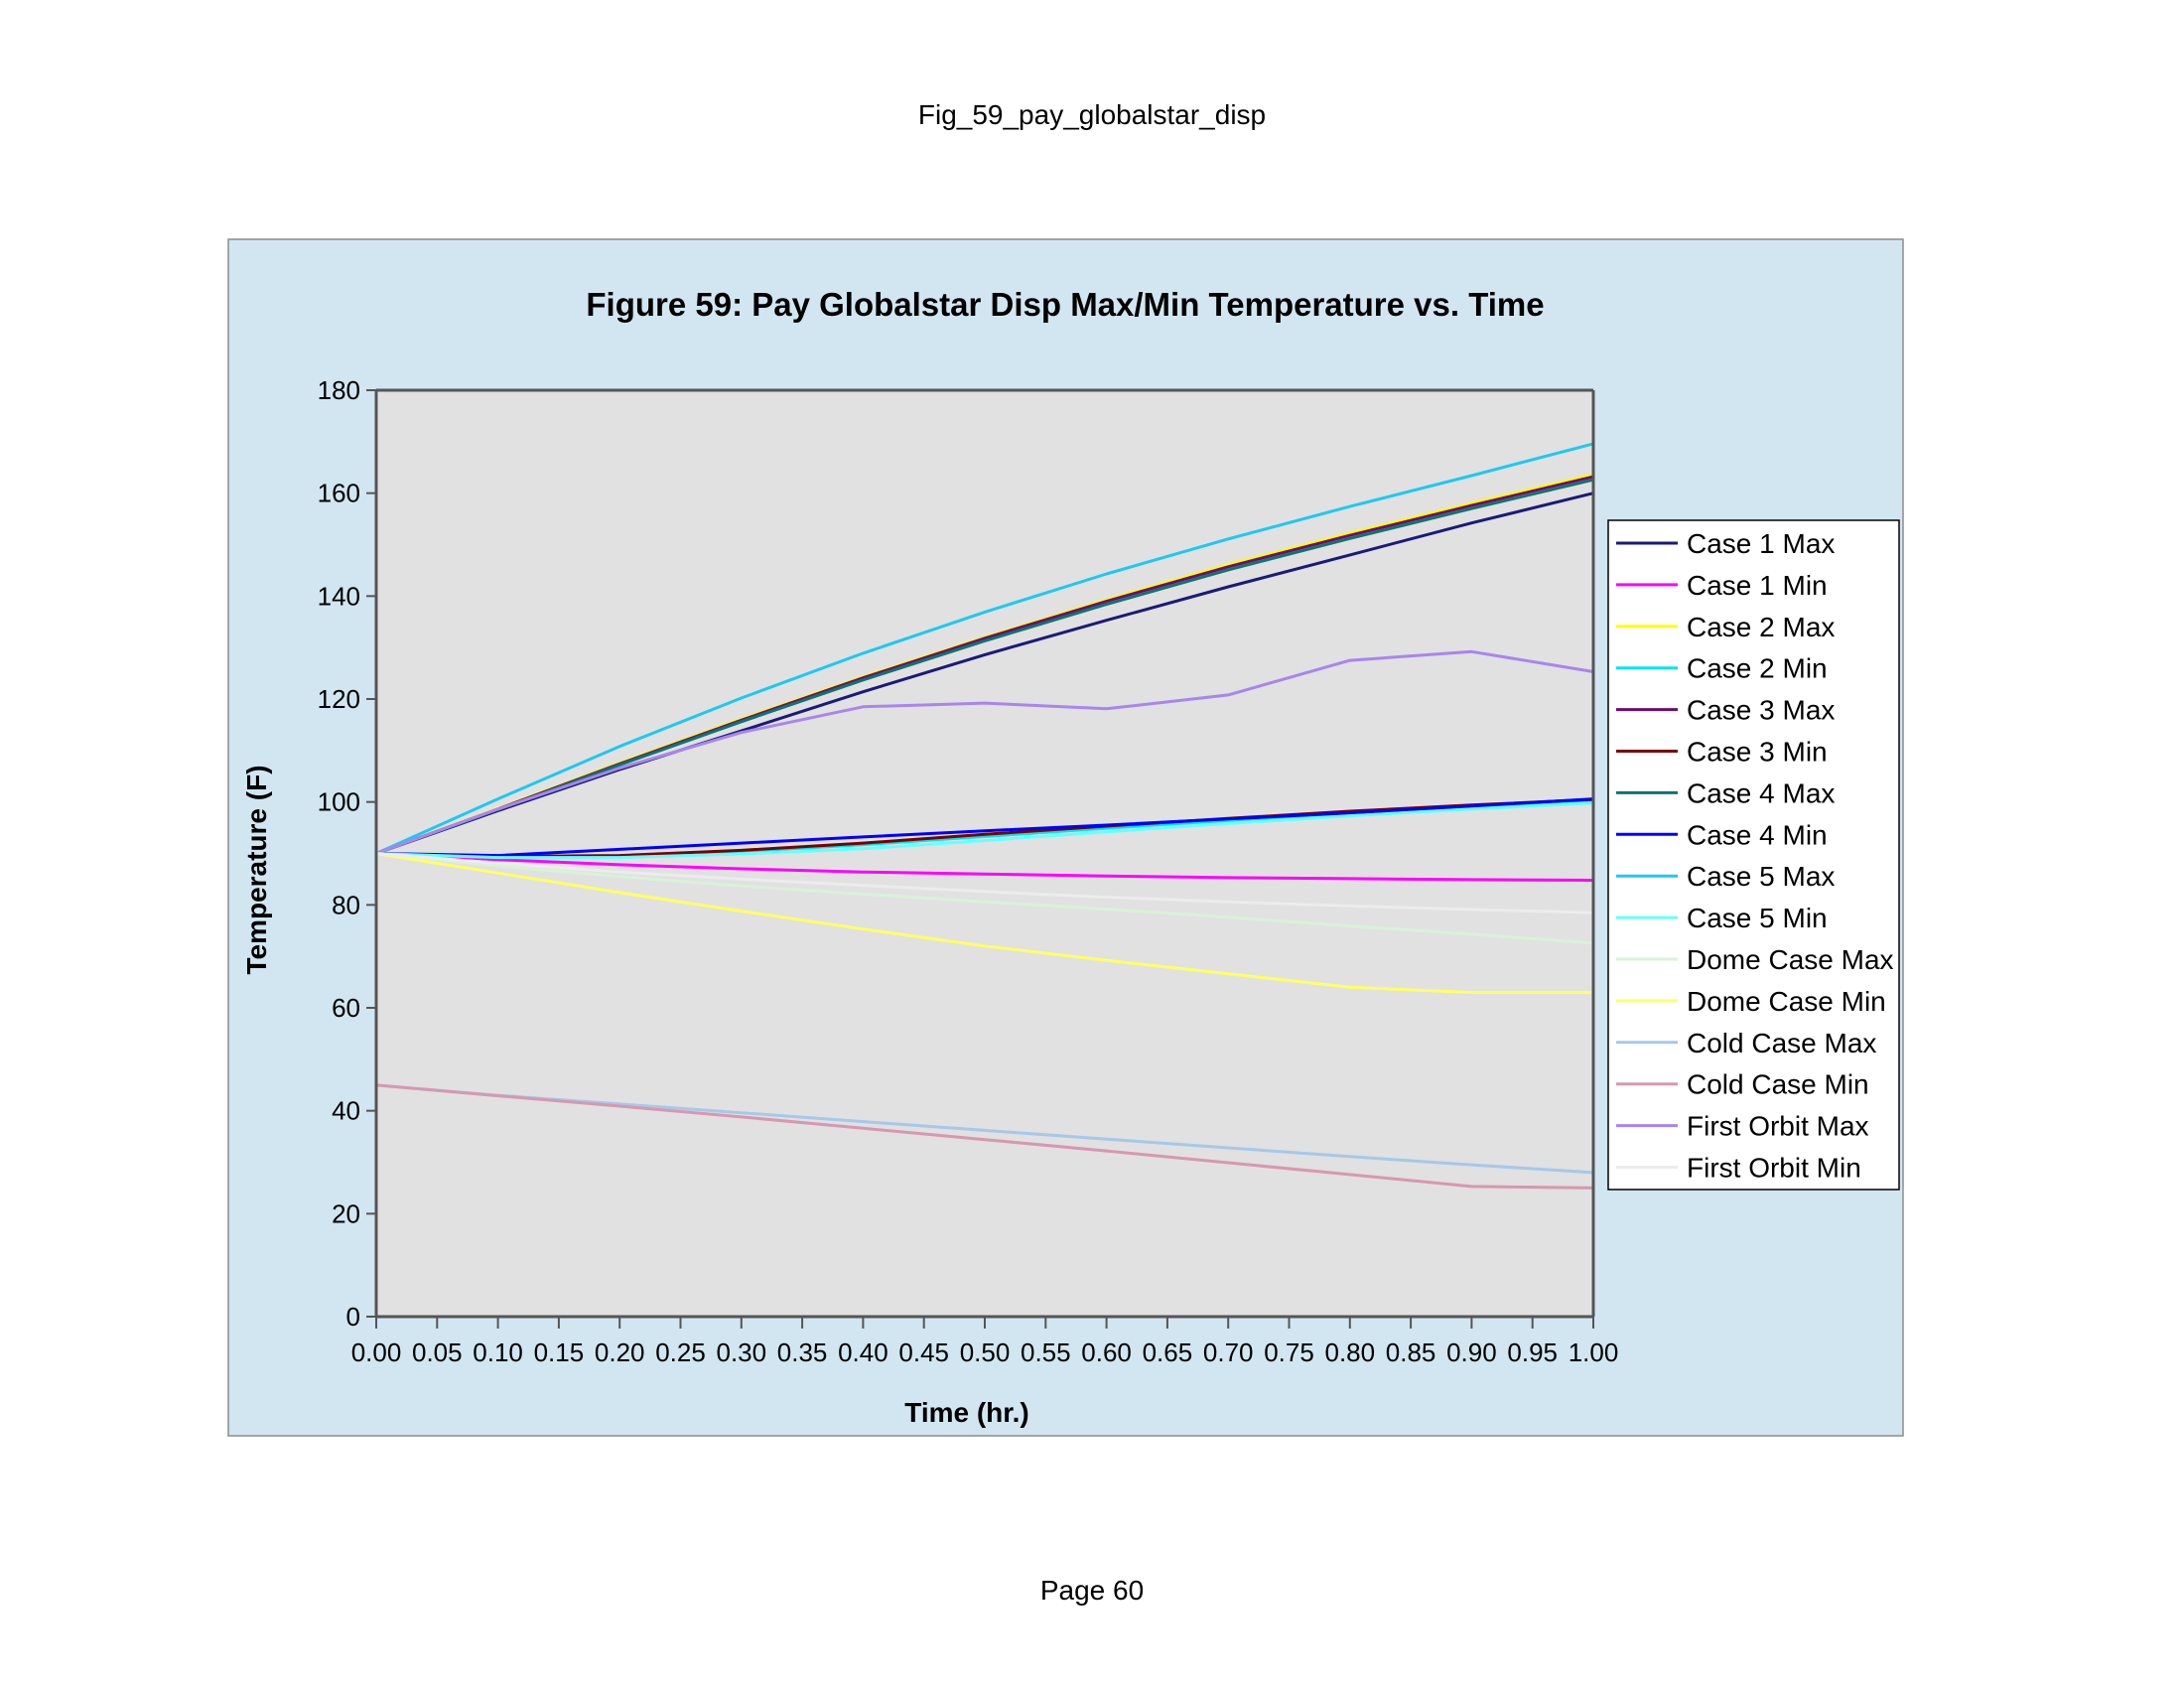 Image resolution: width=2184 pixels, height=1687 pixels. What do you see at coordinates (339, 596) in the screenshot?
I see `y-tick-label: 140` at bounding box center [339, 596].